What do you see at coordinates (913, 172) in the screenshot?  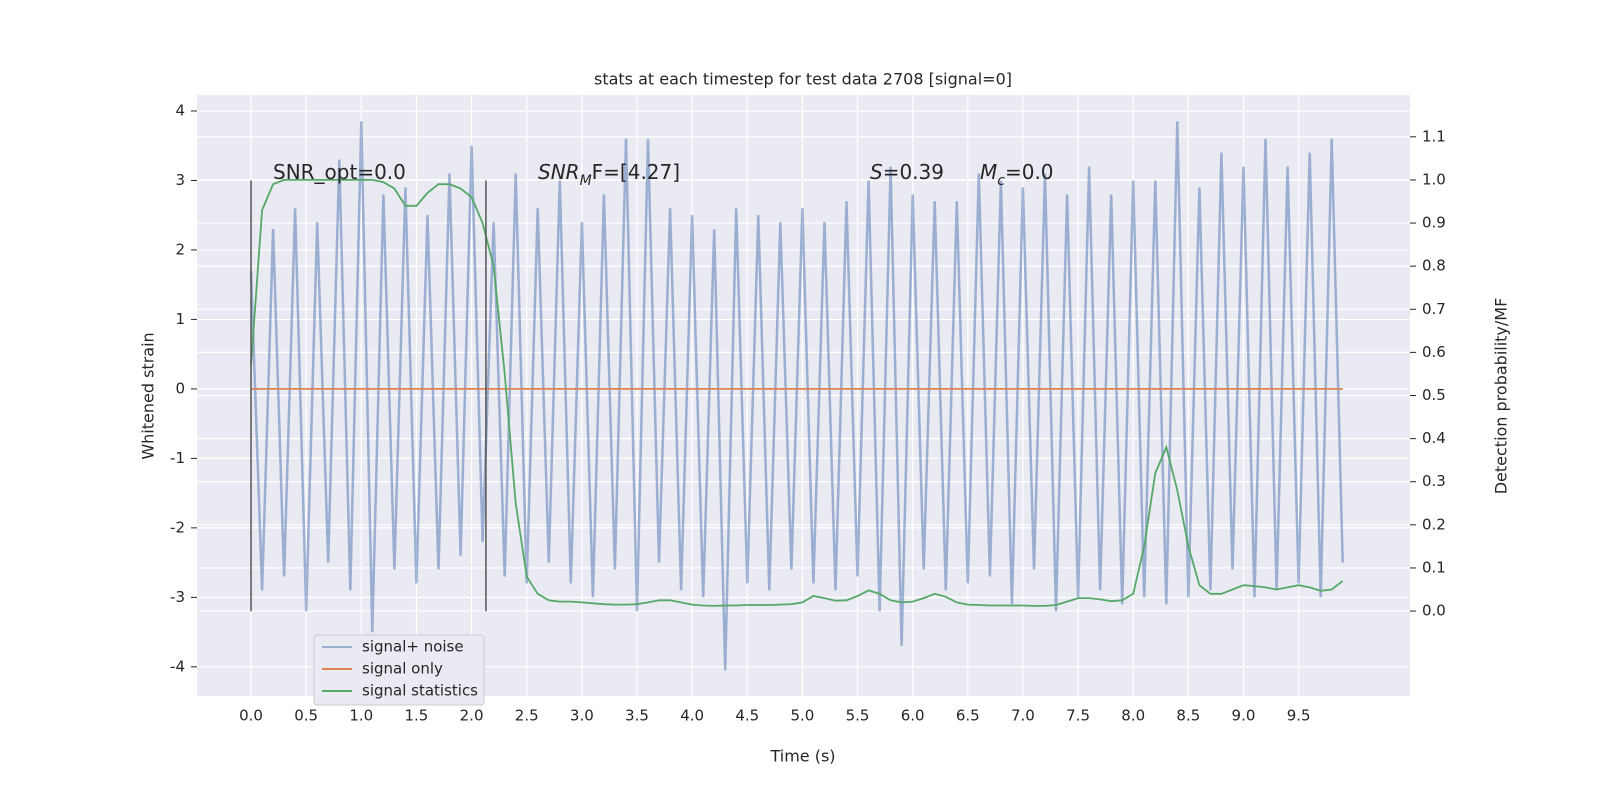 I see `annotation-part: =0.39` at bounding box center [913, 172].